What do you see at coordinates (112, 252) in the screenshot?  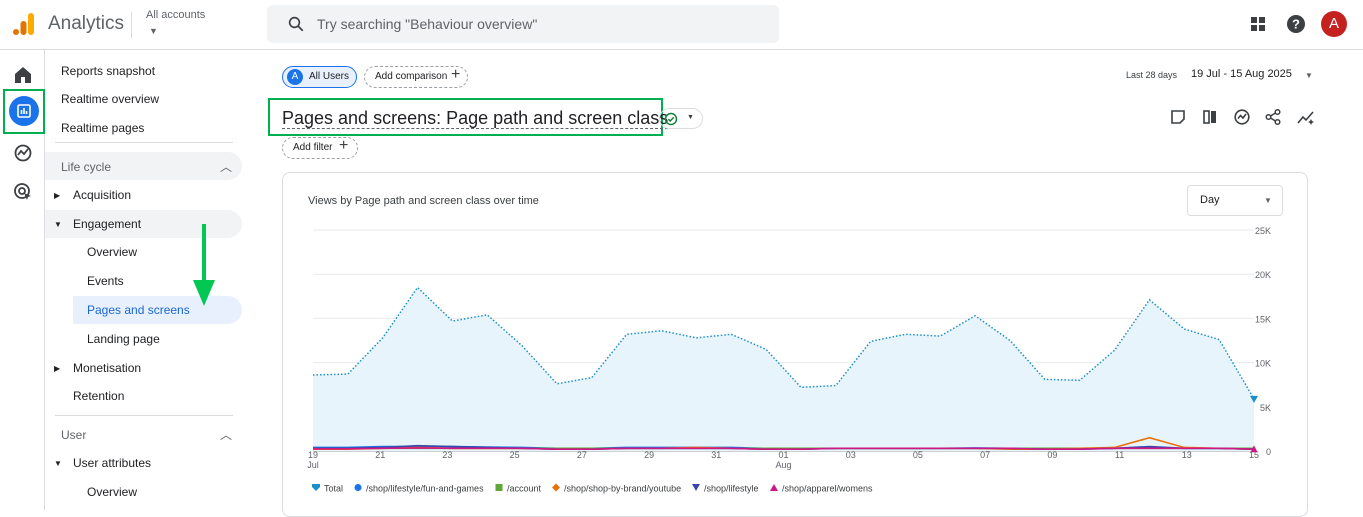 I see `nav-engagement-overview: Overview` at bounding box center [112, 252].